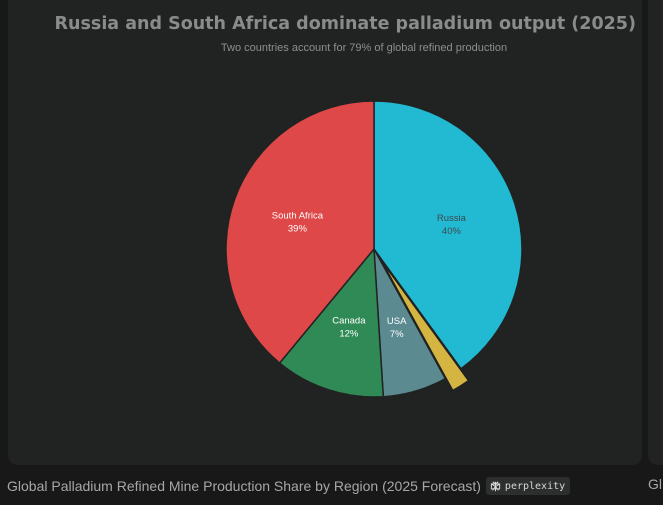 Image resolution: width=663 pixels, height=505 pixels. I want to click on perplexity-logo-icon, so click(495, 485).